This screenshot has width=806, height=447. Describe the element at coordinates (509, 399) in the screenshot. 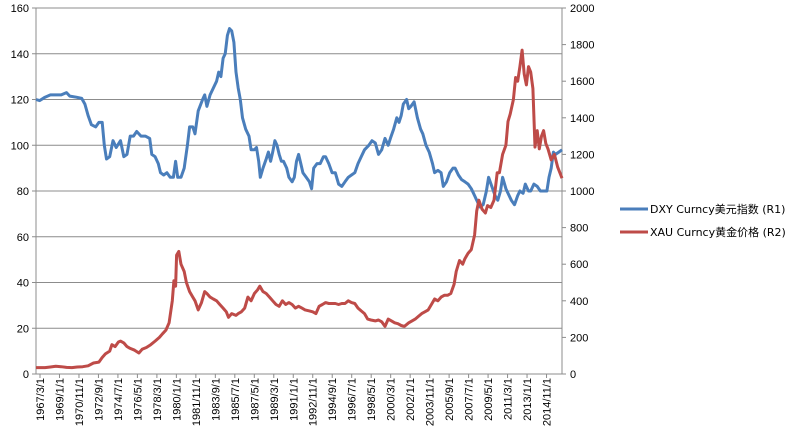

I see `x-axis-tick-label: 2011/3/1` at that location.